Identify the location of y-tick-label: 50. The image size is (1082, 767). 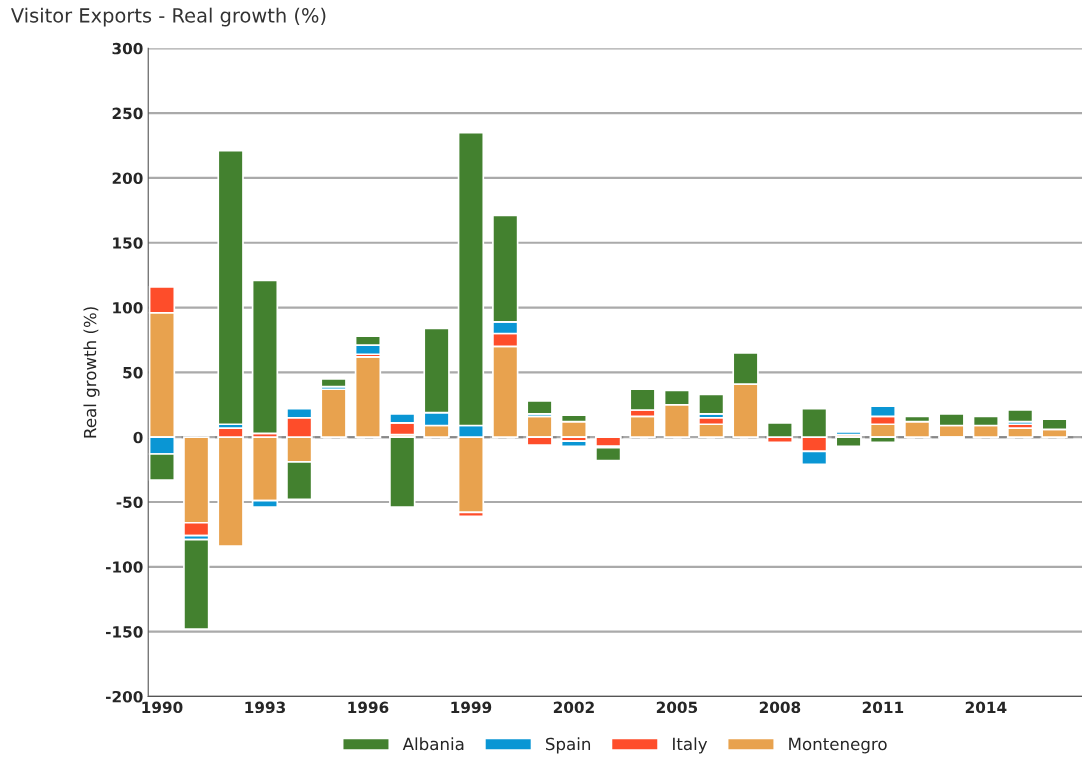
(133, 372).